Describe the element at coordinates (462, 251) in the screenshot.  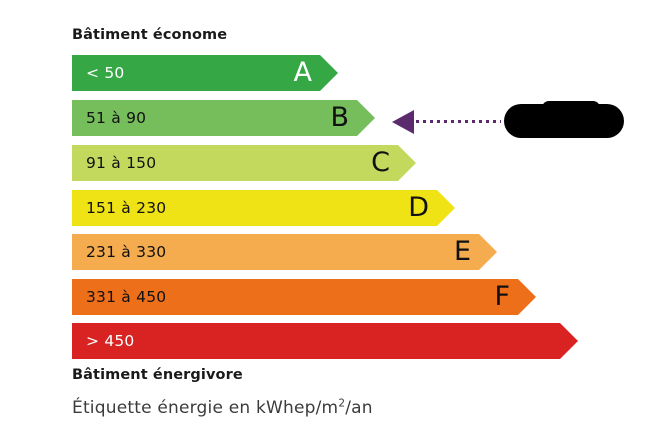
I see `energy-class-letter: E` at that location.